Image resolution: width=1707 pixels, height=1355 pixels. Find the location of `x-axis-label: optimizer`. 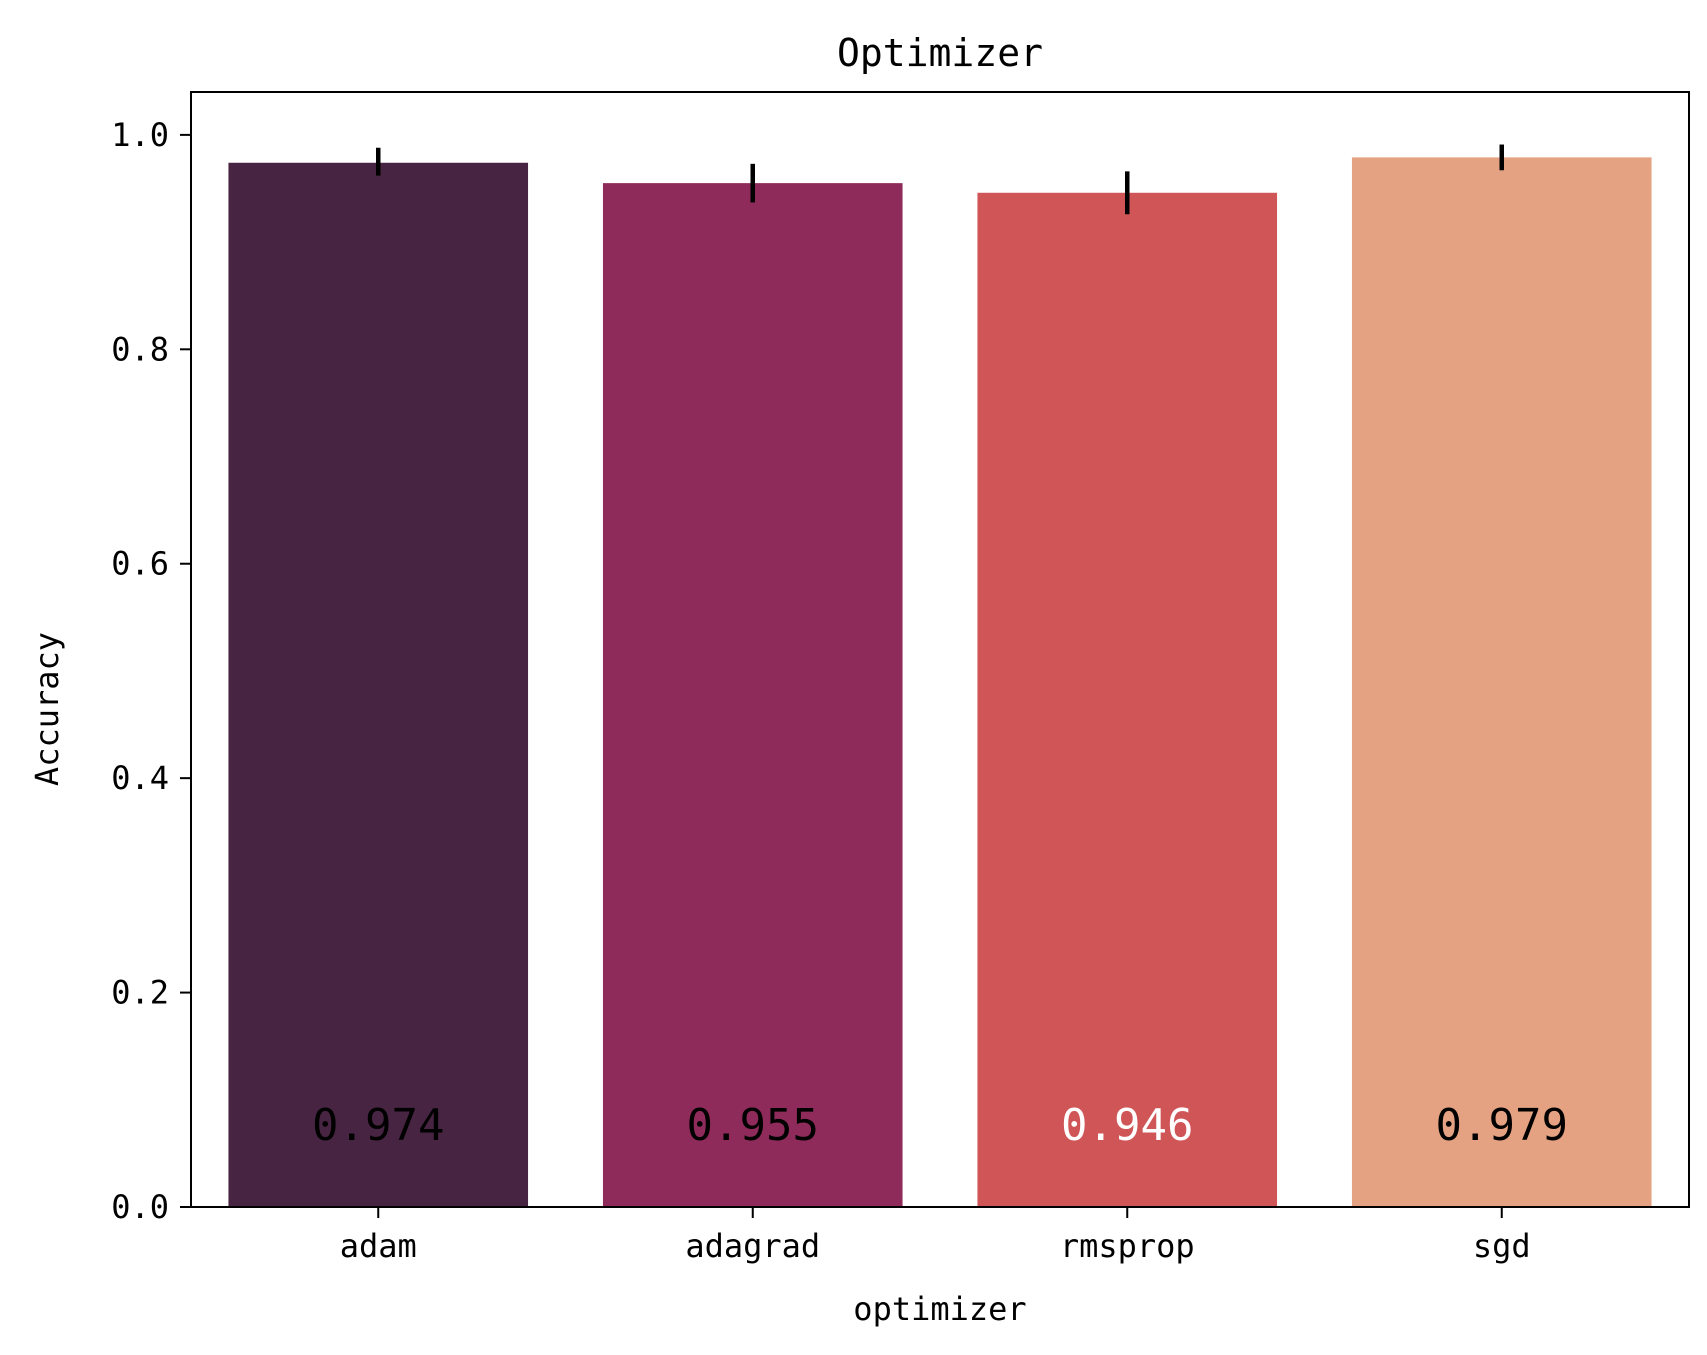

x-axis-label: optimizer is located at coordinates (939, 1309).